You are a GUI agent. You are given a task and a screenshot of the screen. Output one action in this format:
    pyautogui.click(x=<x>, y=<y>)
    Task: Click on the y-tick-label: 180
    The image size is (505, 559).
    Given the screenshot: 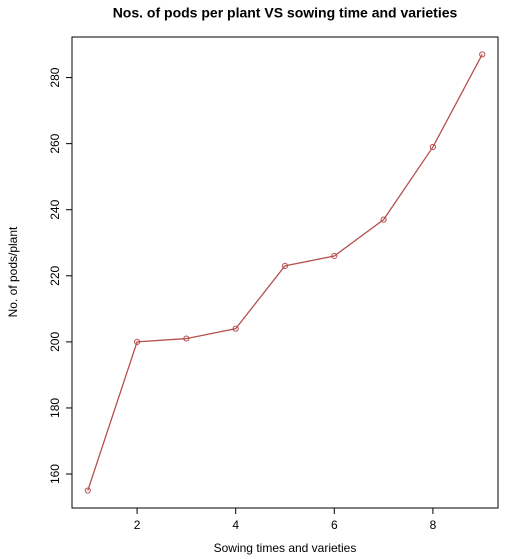 What is the action you would take?
    pyautogui.click(x=55, y=408)
    